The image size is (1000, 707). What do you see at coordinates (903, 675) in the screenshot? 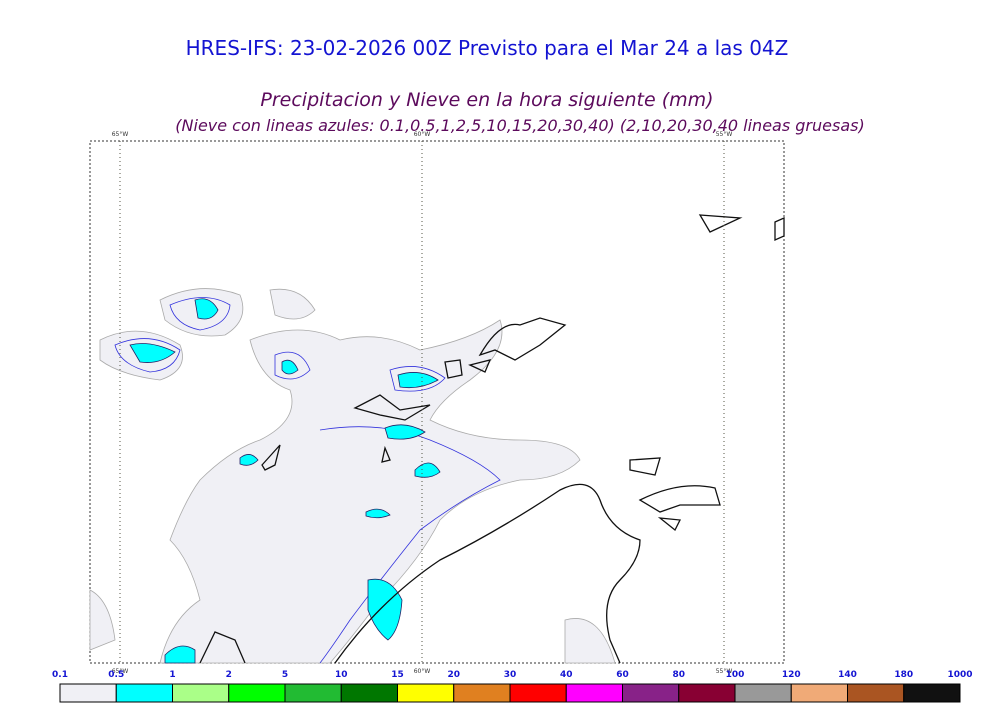
I see `colorbar-label: 180` at bounding box center [903, 675].